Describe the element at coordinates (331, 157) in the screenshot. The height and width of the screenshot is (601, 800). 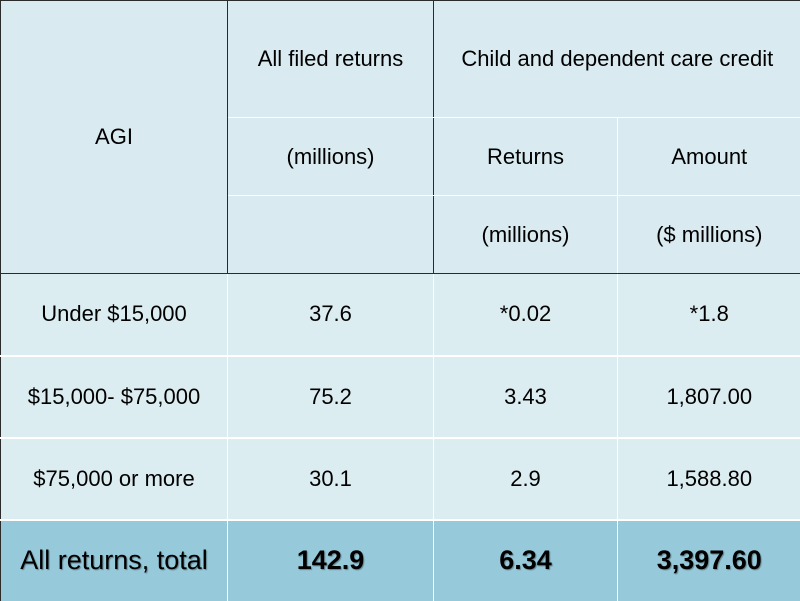
I see `all-filed-unit: (millions)` at that location.